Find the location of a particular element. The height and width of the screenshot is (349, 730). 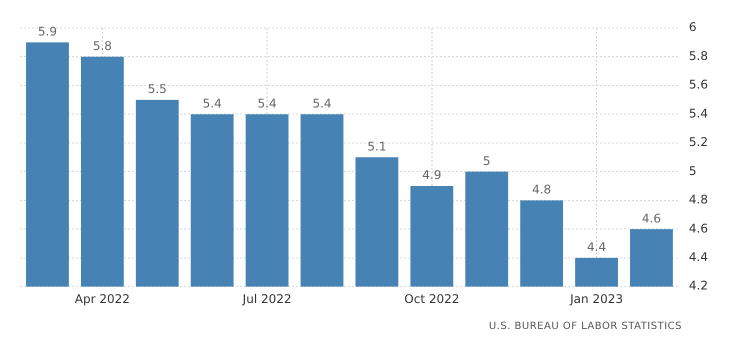

data-label: 5.1 is located at coordinates (376, 146).